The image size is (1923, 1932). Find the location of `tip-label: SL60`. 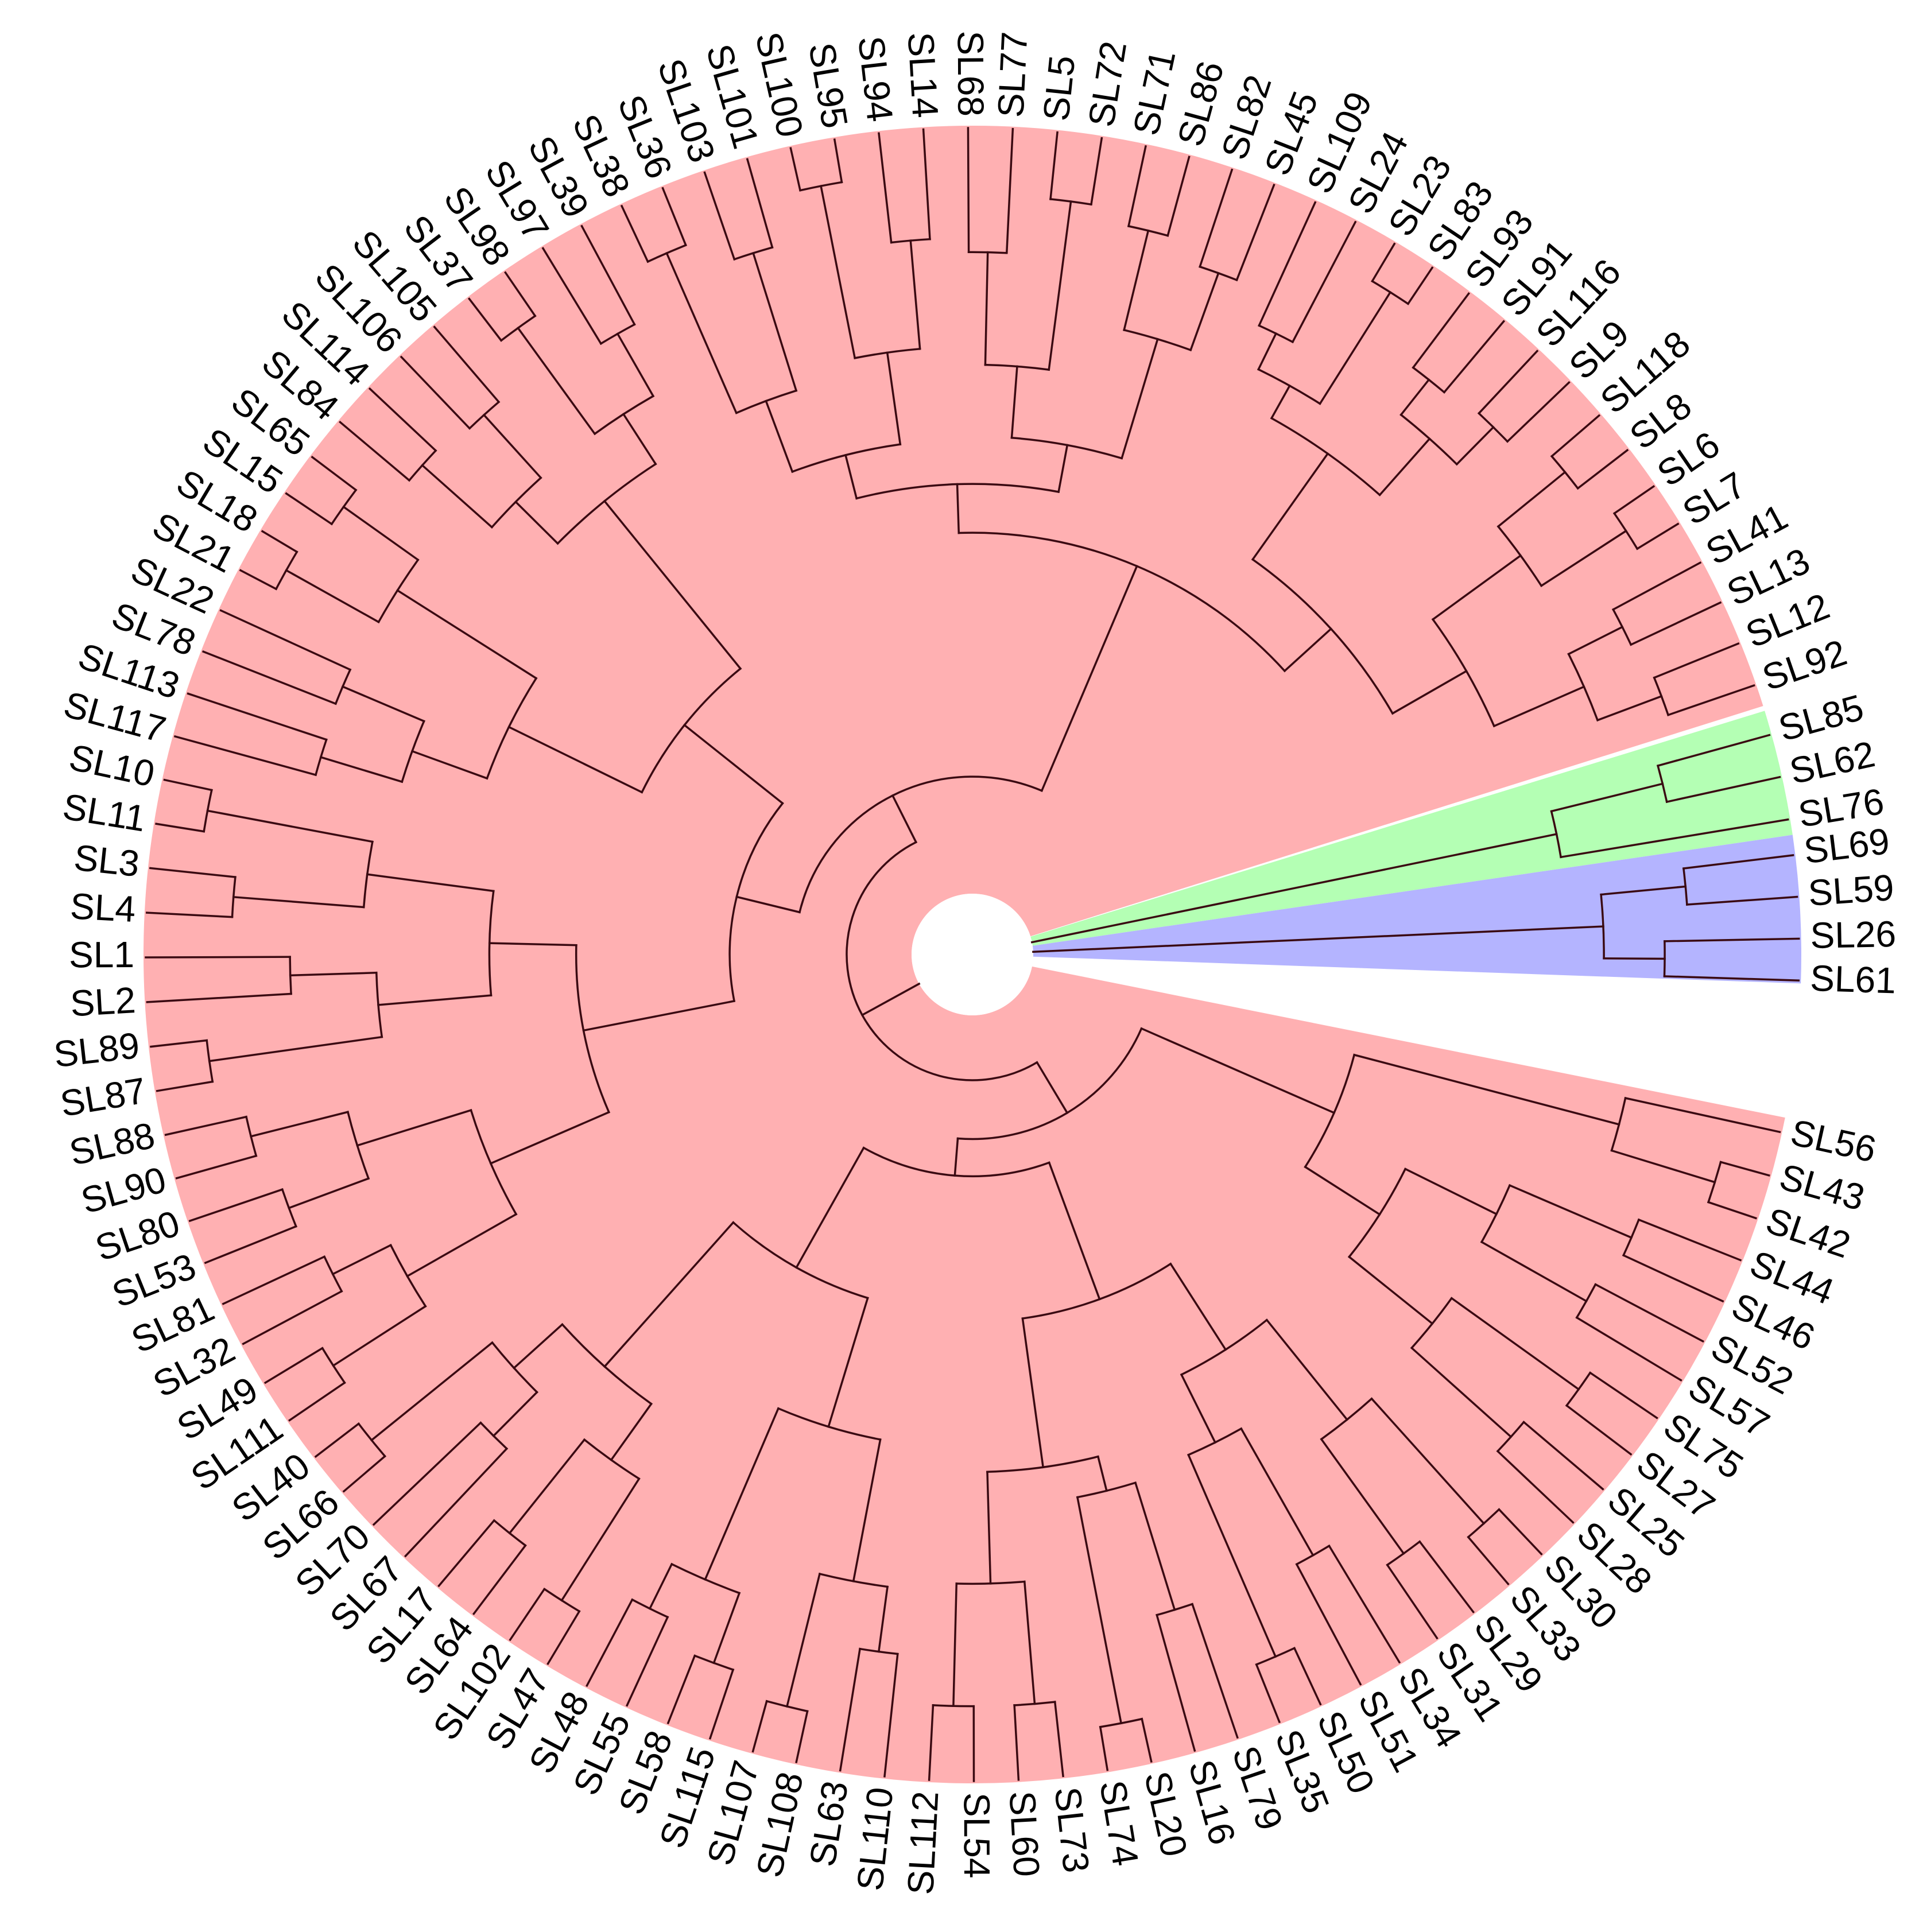

tip-label: SL60 is located at coordinates (1025, 1833).